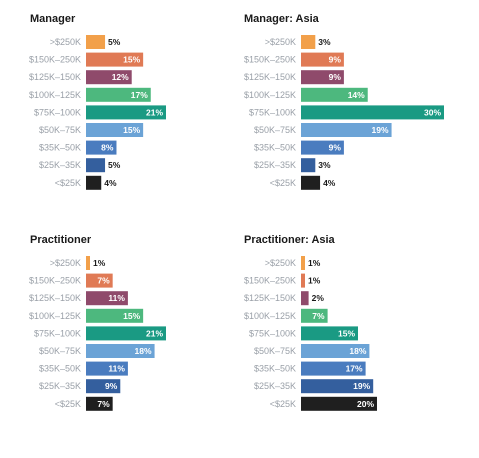  I want to click on bar-value-label: 3%, so click(324, 42).